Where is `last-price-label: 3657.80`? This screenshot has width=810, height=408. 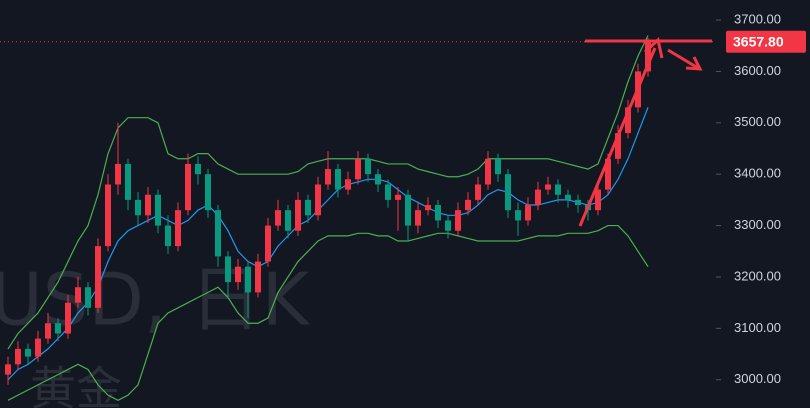 last-price-label: 3657.80 is located at coordinates (758, 41).